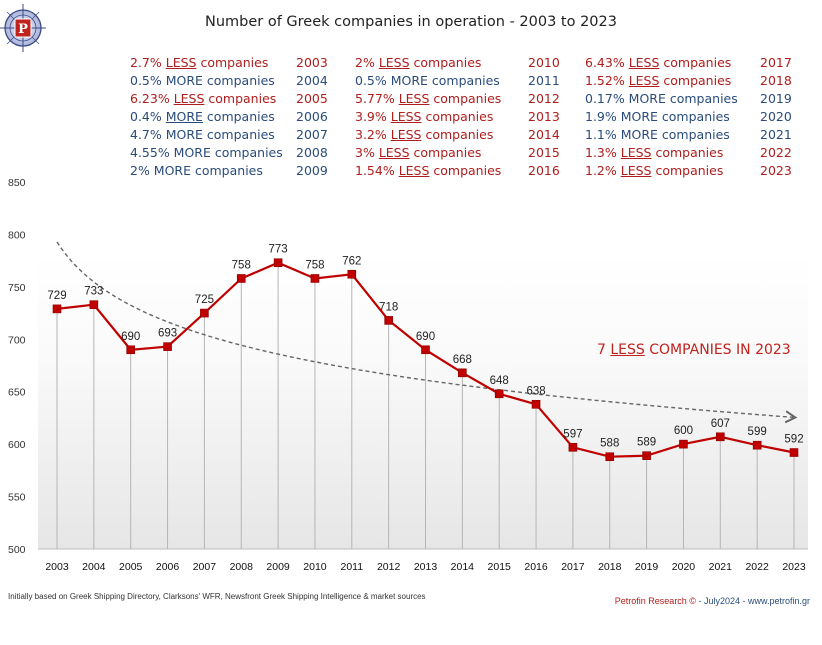  What do you see at coordinates (17, 340) in the screenshot?
I see `y-tick-label: 700` at bounding box center [17, 340].